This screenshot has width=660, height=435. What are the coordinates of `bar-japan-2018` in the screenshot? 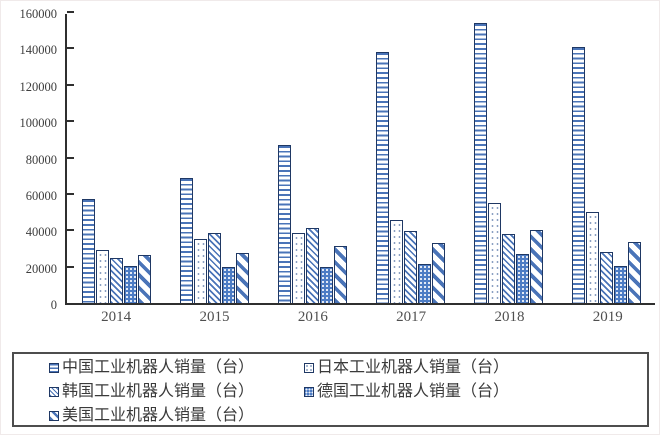 It's located at (494, 252).